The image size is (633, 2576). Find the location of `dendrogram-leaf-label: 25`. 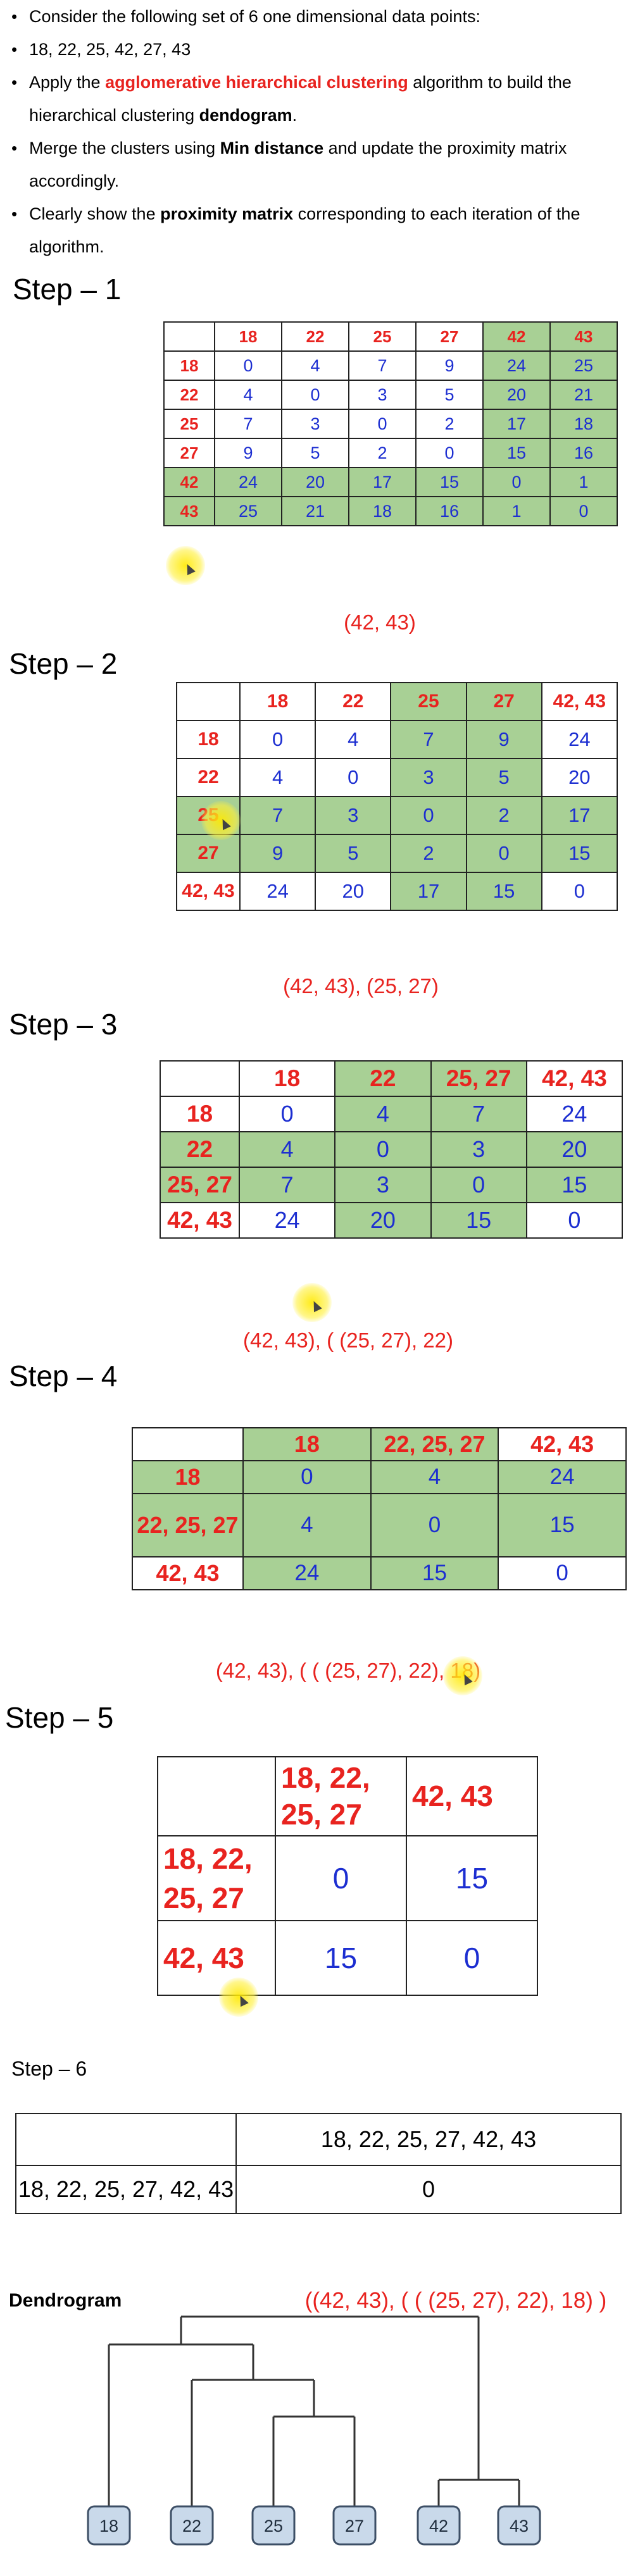

dendrogram-leaf-label: 25 is located at coordinates (273, 2527).